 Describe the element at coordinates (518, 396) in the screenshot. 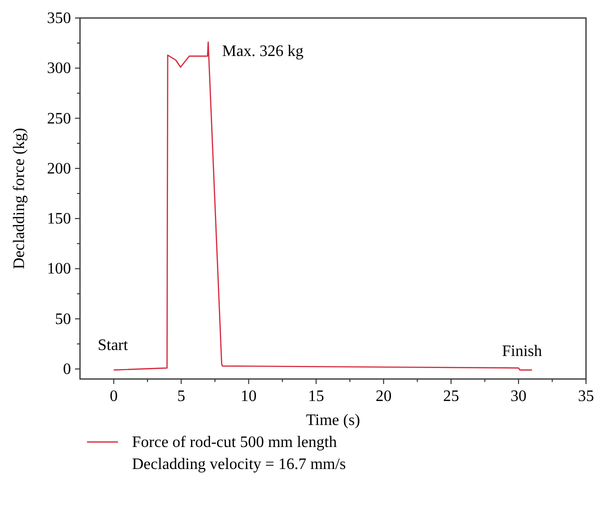

I see `x-tick-label: 30` at that location.